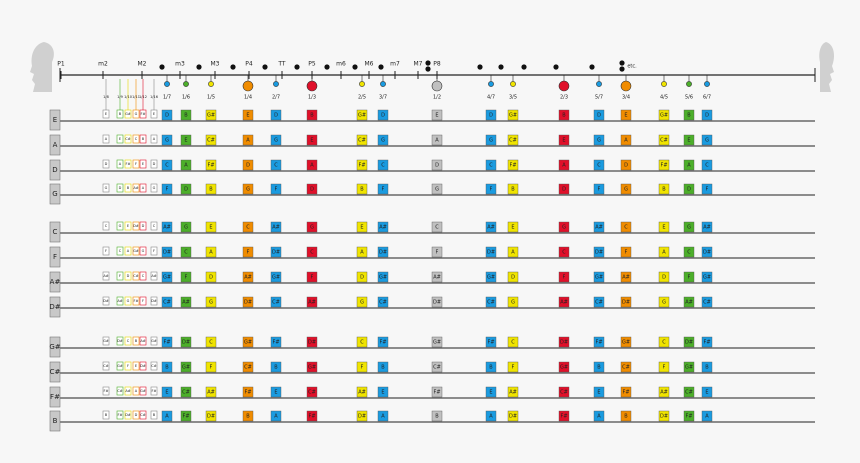 The width and height of the screenshot is (860, 463). I want to click on note-label: C, so click(599, 166).